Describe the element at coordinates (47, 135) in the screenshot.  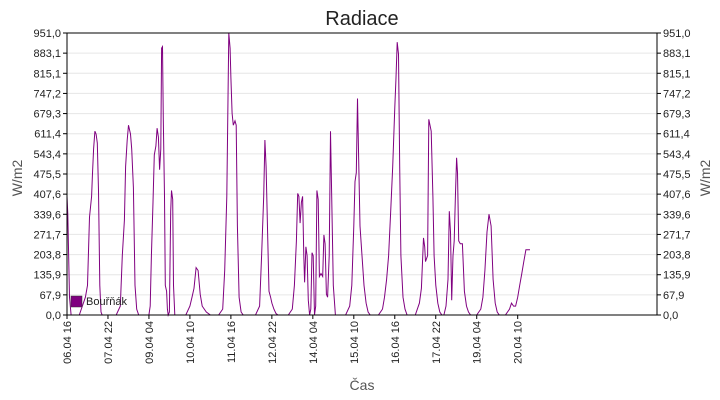
I see `y-tick-label-left: 611,4` at that location.